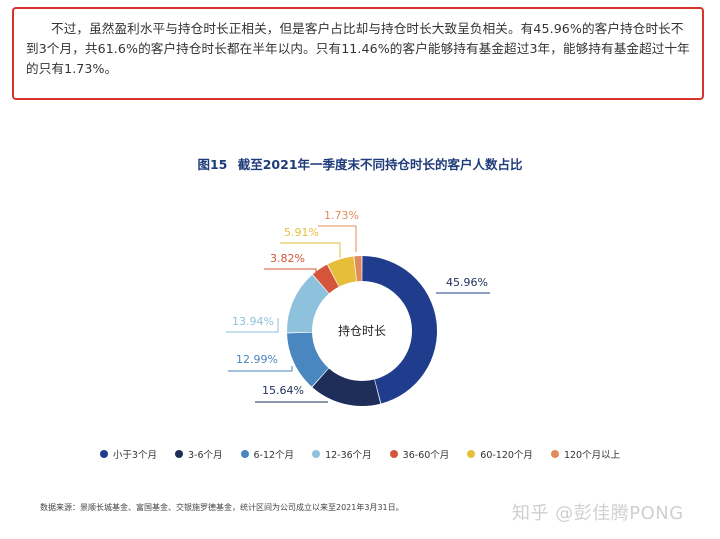 The height and width of the screenshot is (539, 720). Describe the element at coordinates (301, 232) in the screenshot. I see `slice-label: 5.91%` at that location.